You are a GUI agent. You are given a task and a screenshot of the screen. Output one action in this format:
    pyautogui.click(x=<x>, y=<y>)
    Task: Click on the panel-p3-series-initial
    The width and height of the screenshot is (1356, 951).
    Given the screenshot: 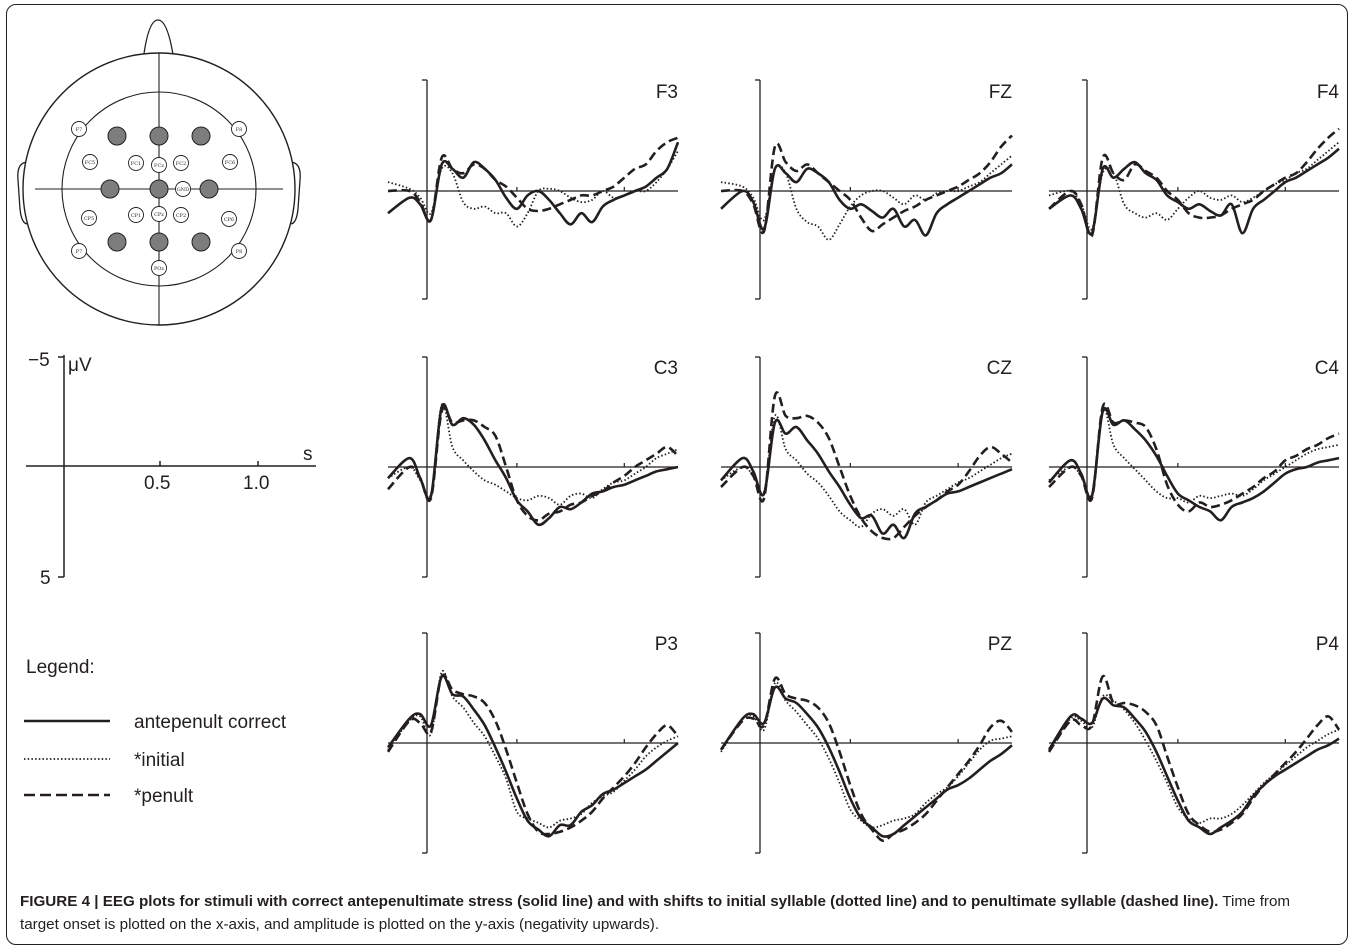 What is the action you would take?
    pyautogui.click(x=533, y=749)
    